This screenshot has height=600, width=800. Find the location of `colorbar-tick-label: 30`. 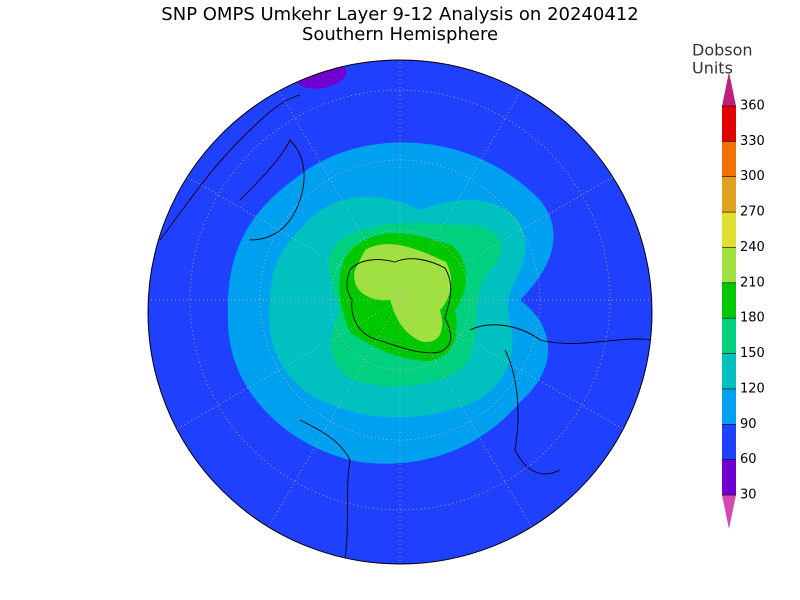

colorbar-tick-label: 30 is located at coordinates (748, 495).